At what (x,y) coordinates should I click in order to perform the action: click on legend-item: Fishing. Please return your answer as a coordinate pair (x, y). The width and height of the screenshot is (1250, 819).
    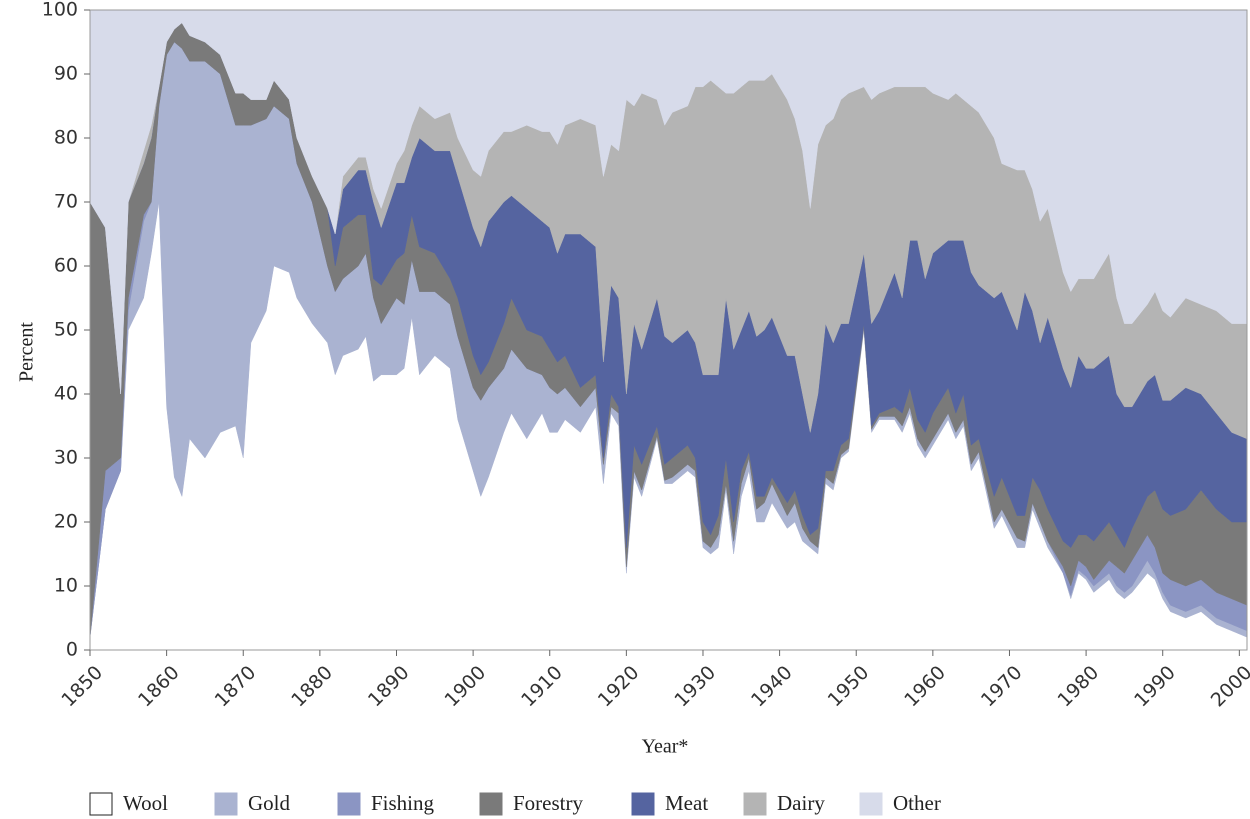
    Looking at the image, I should click on (386, 803).